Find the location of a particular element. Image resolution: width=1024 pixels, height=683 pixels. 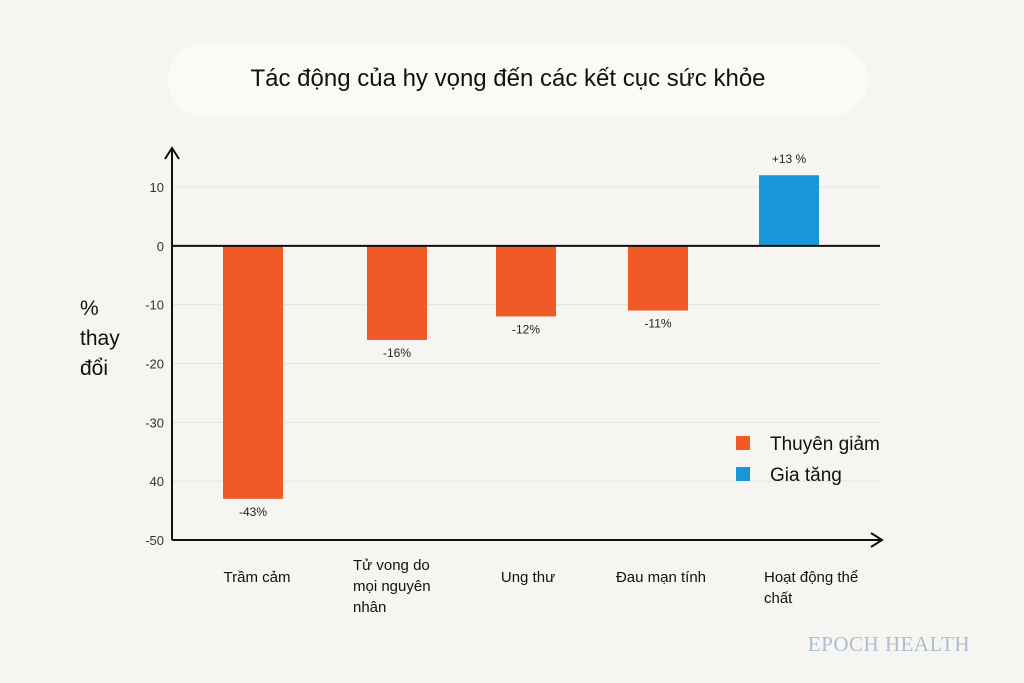

y-tick-label: -20 is located at coordinates (154, 364).